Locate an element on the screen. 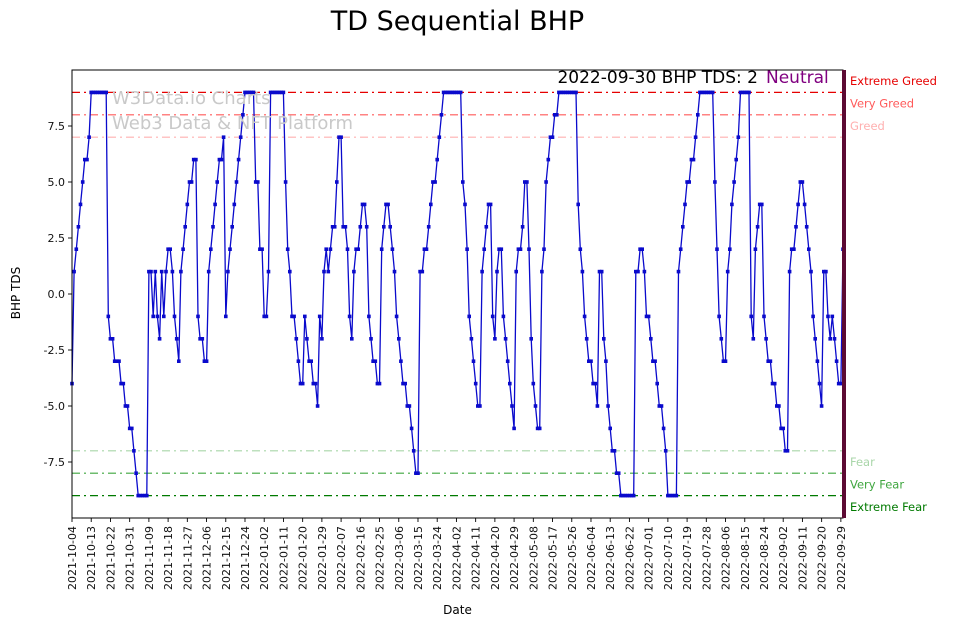 This screenshot has width=967, height=633. x-tick-label: 2022-07-19 is located at coordinates (687, 558).